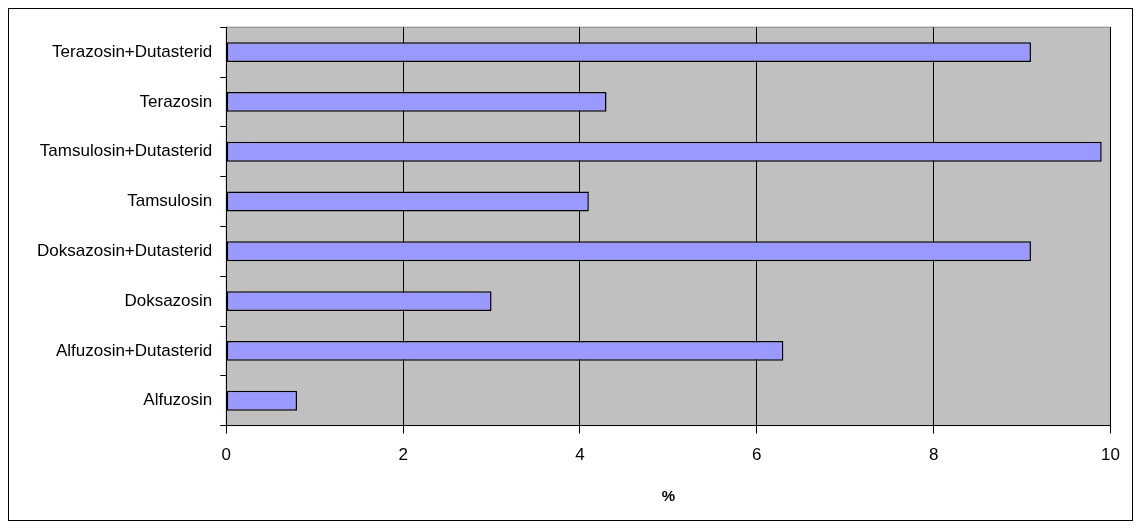 The image size is (1141, 529). I want to click on x-tick-label: 10, so click(1111, 455).